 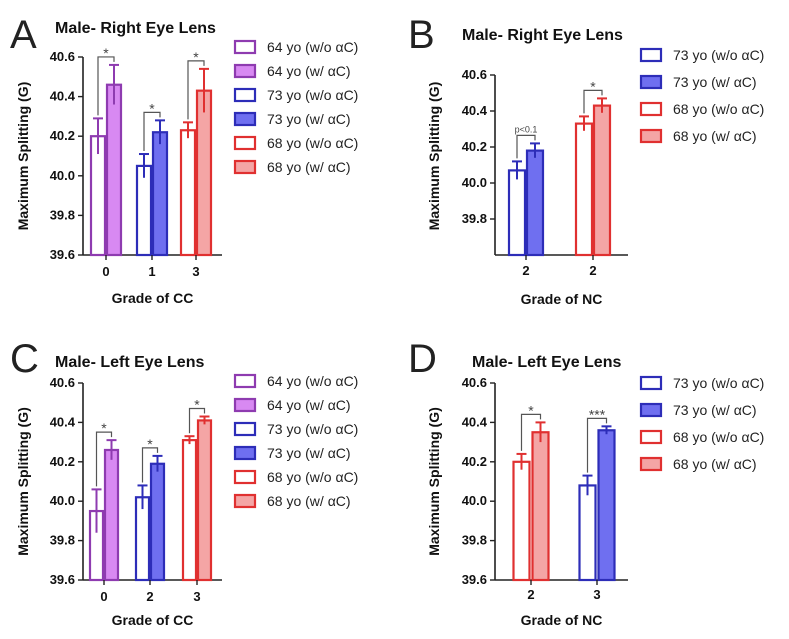 I want to click on x-tick-label: 1, so click(x=151, y=271).